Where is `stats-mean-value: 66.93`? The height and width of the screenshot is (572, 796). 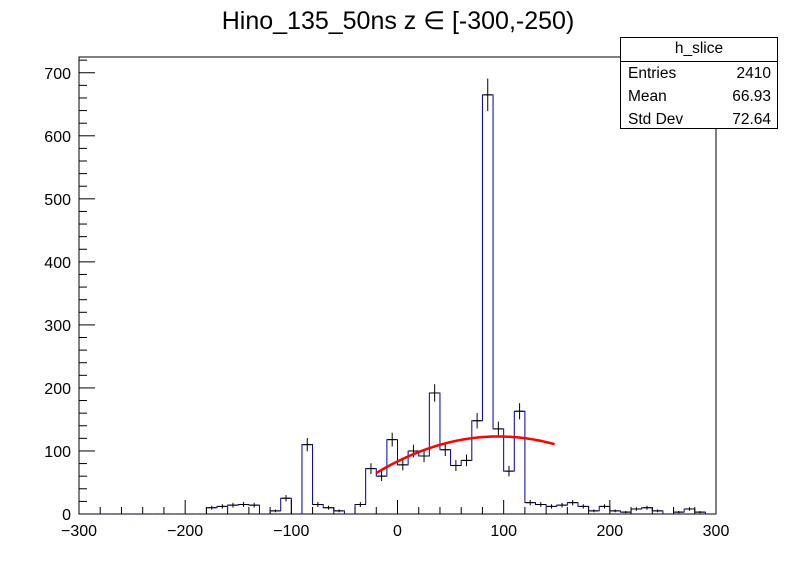
stats-mean-value: 66.93 is located at coordinates (751, 96).